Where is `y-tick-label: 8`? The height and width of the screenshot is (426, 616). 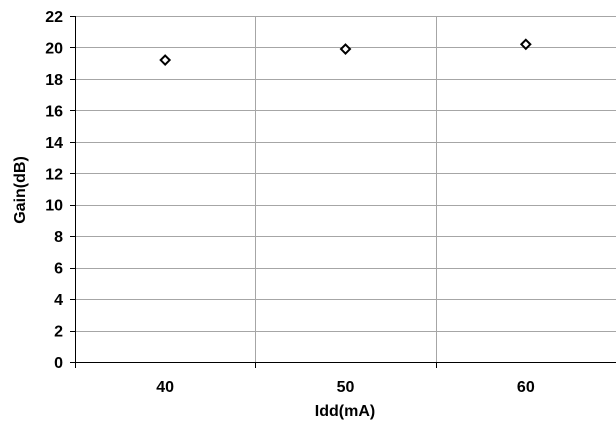
y-tick-label: 8 is located at coordinates (58, 237).